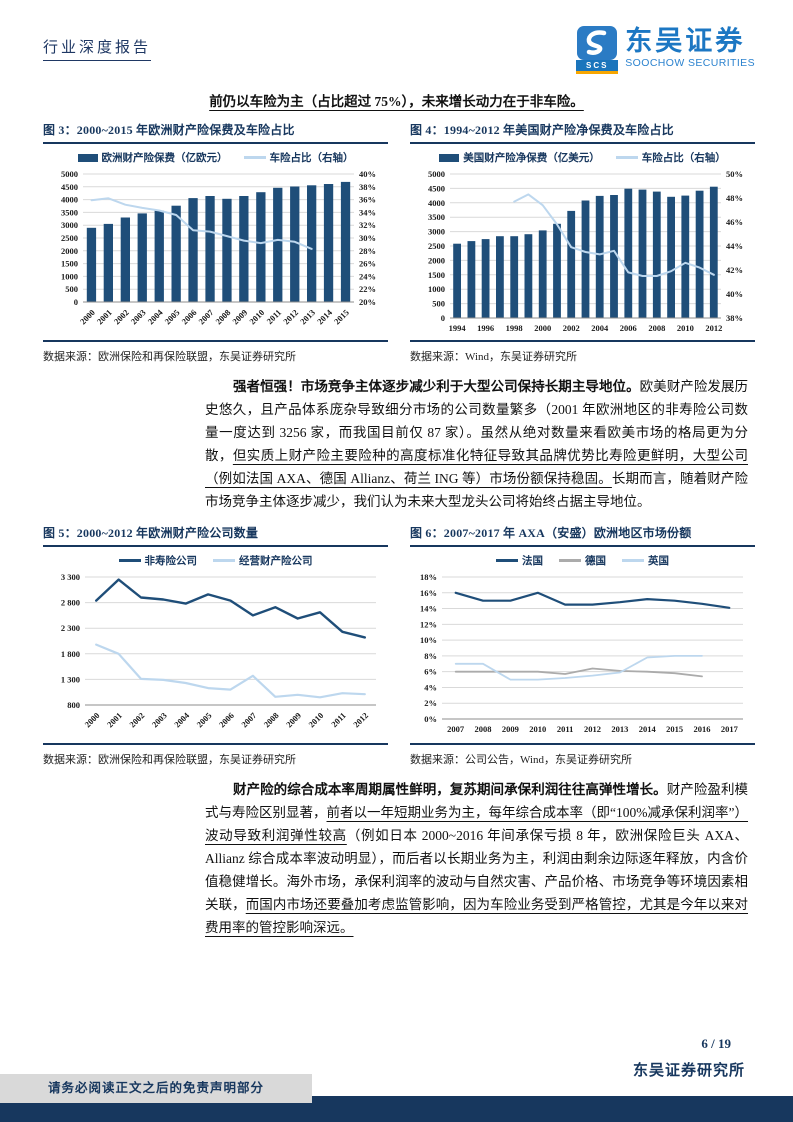 The height and width of the screenshot is (1122, 793). What do you see at coordinates (76, 302) in the screenshot?
I see `svg-text: 0` at bounding box center [76, 302].